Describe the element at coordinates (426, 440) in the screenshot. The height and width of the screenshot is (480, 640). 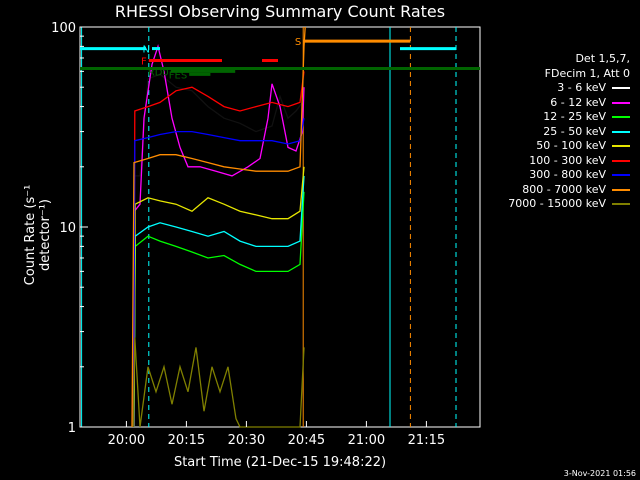
I see `x-tick-label-5: 21:15` at that location.